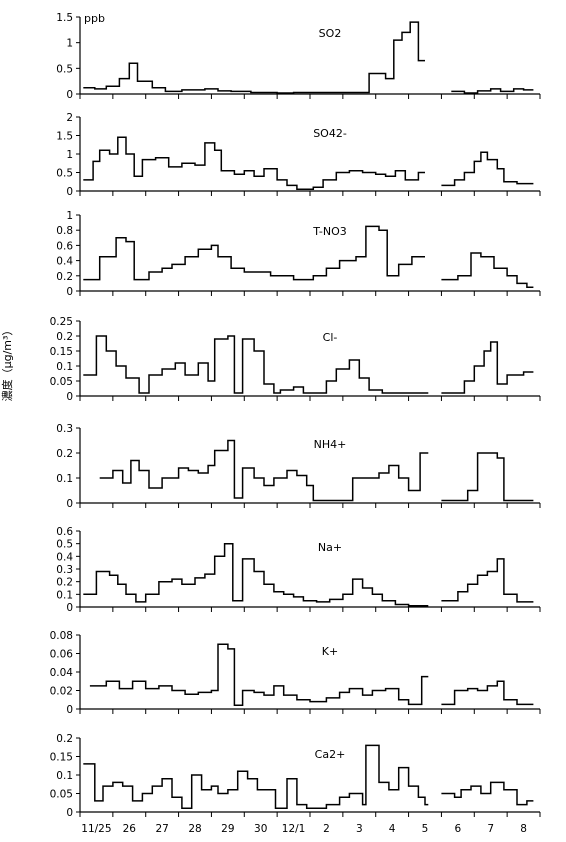 This screenshot has height=842, width=566. I want to click on panel-T-NO3: 1 0.8 0.6 0.4 0.2 0 T-NO3, so click(298, 254).